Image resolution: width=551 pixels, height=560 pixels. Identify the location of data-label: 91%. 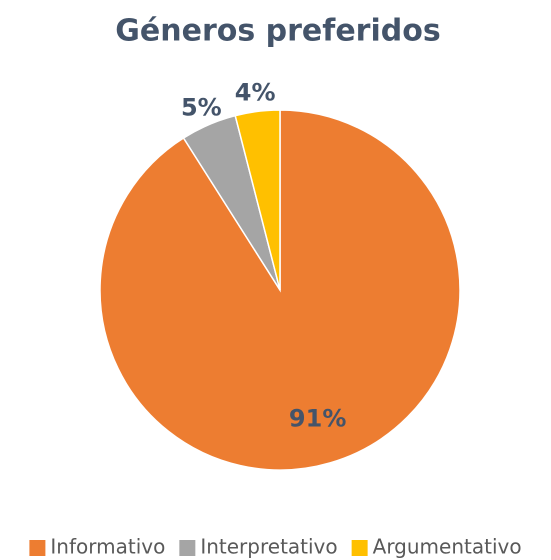
(317, 419).